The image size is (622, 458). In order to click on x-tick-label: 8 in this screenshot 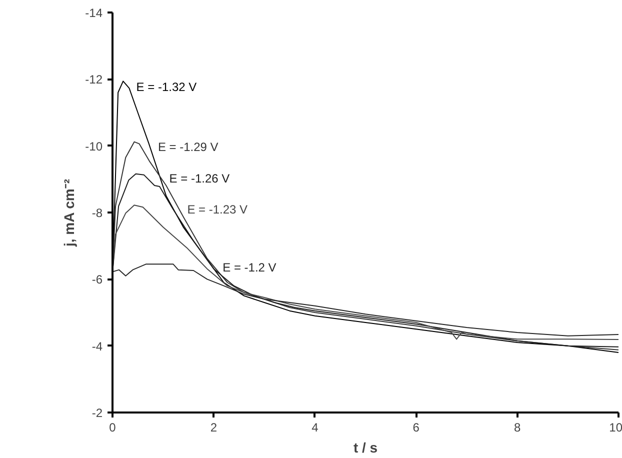, I will do `click(517, 427)`.